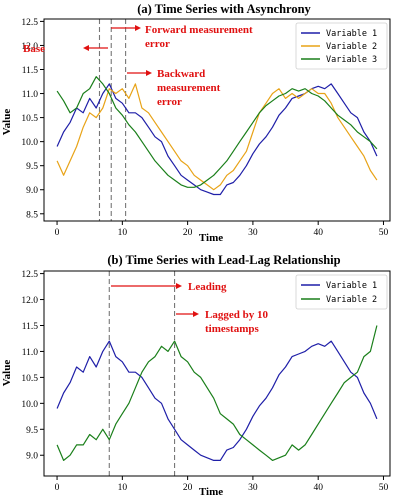  What do you see at coordinates (189, 308) in the screenshot?
I see `panel-b-annotations: Leading Lagged by 10 timestamps` at bounding box center [189, 308].